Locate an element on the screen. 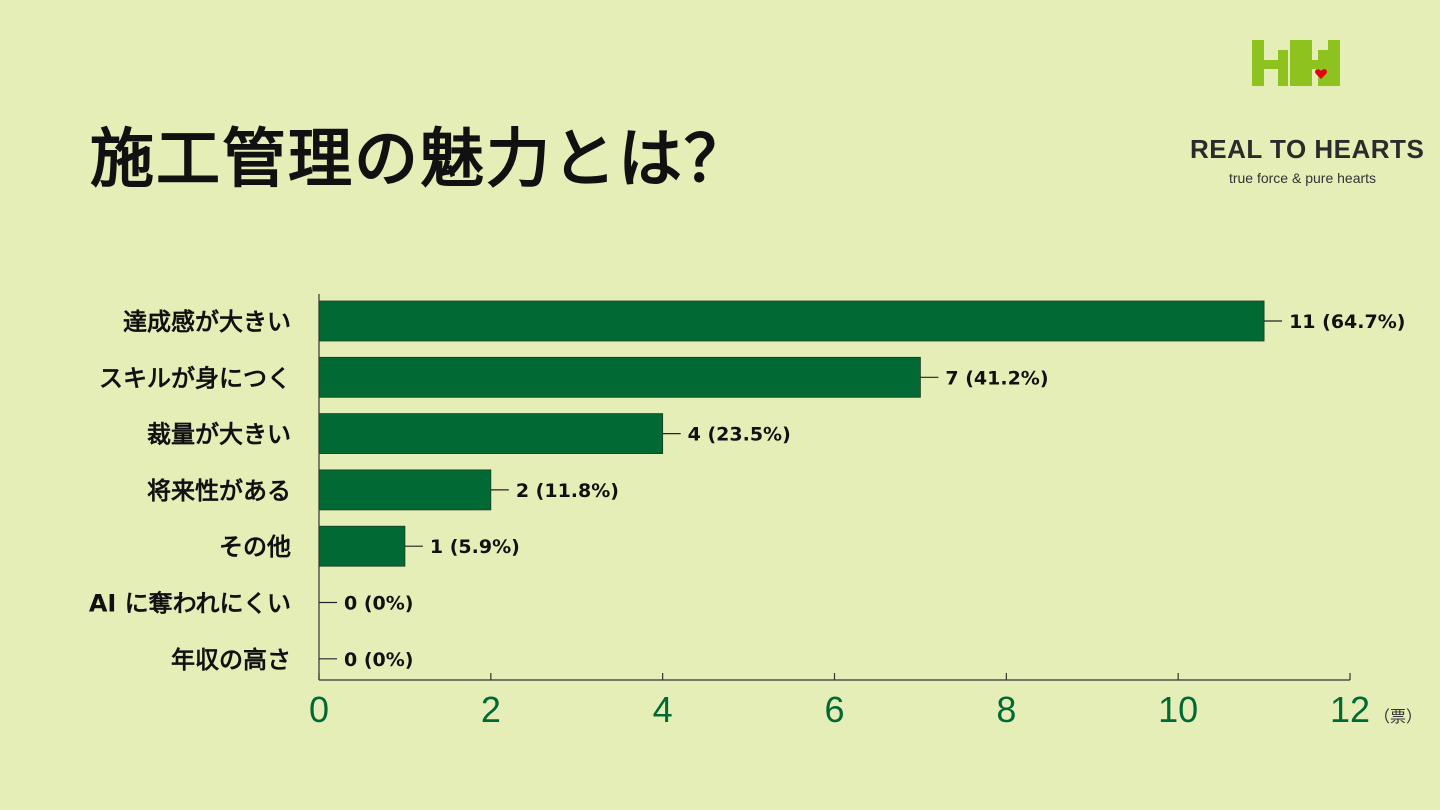 The width and height of the screenshot is (1440, 810). page-title: 施工管理の魅力とは？ is located at coordinates (420, 160).